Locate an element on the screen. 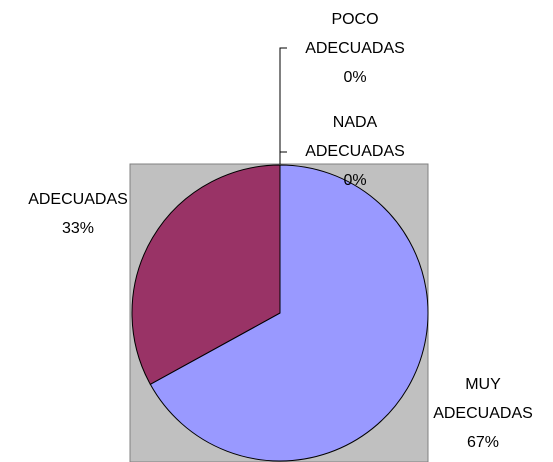 The width and height of the screenshot is (553, 462). slice-label: MUY ADECUADAS is located at coordinates (483, 399).